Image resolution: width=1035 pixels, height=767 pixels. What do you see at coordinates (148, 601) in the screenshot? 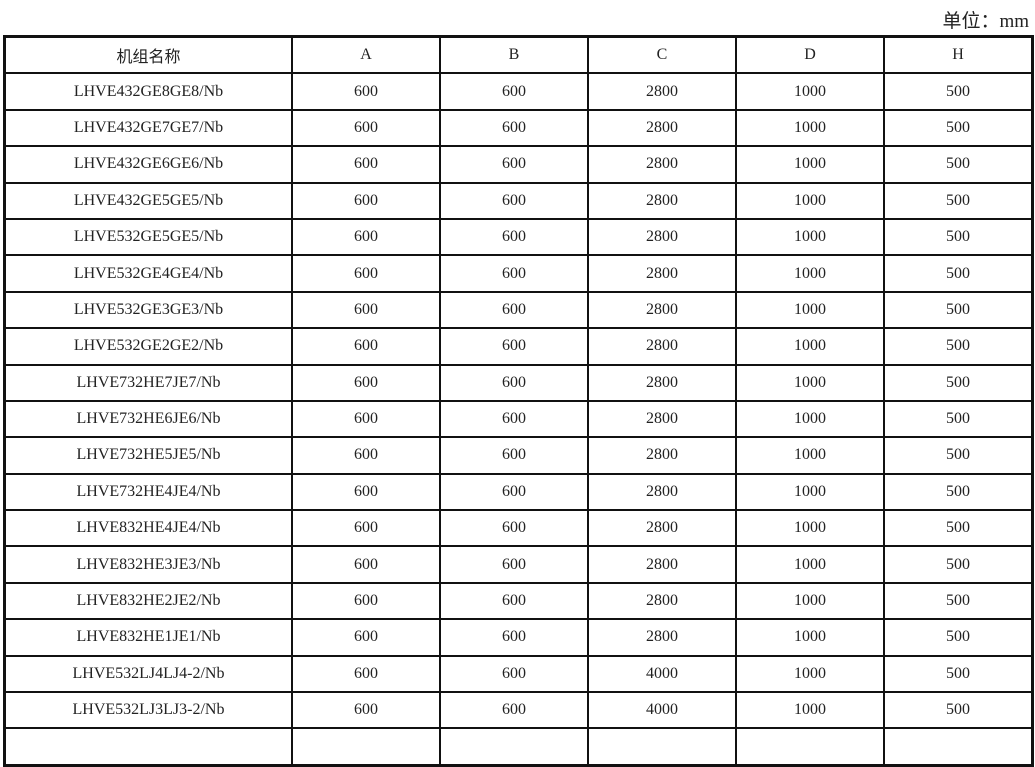
I see `cell-unit-name: LHVE832HE2JE2/Nb` at bounding box center [148, 601].